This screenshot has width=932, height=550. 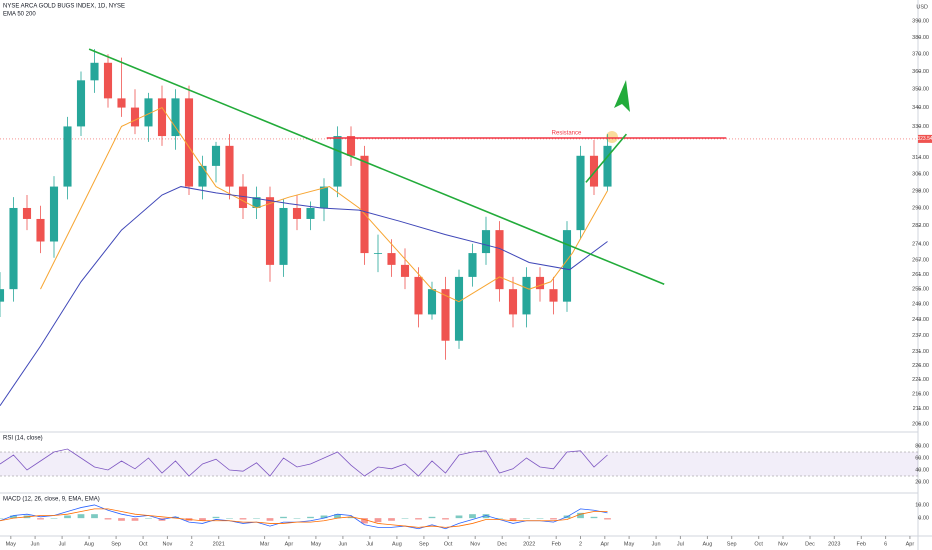 What do you see at coordinates (920, 158) in the screenshot?
I see `y-tick-label: 314.00` at bounding box center [920, 158].